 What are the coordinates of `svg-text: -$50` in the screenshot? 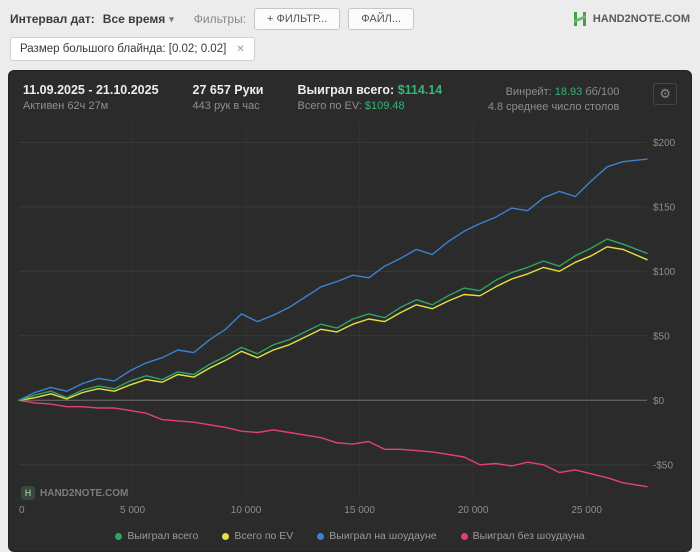 It's located at (663, 465).